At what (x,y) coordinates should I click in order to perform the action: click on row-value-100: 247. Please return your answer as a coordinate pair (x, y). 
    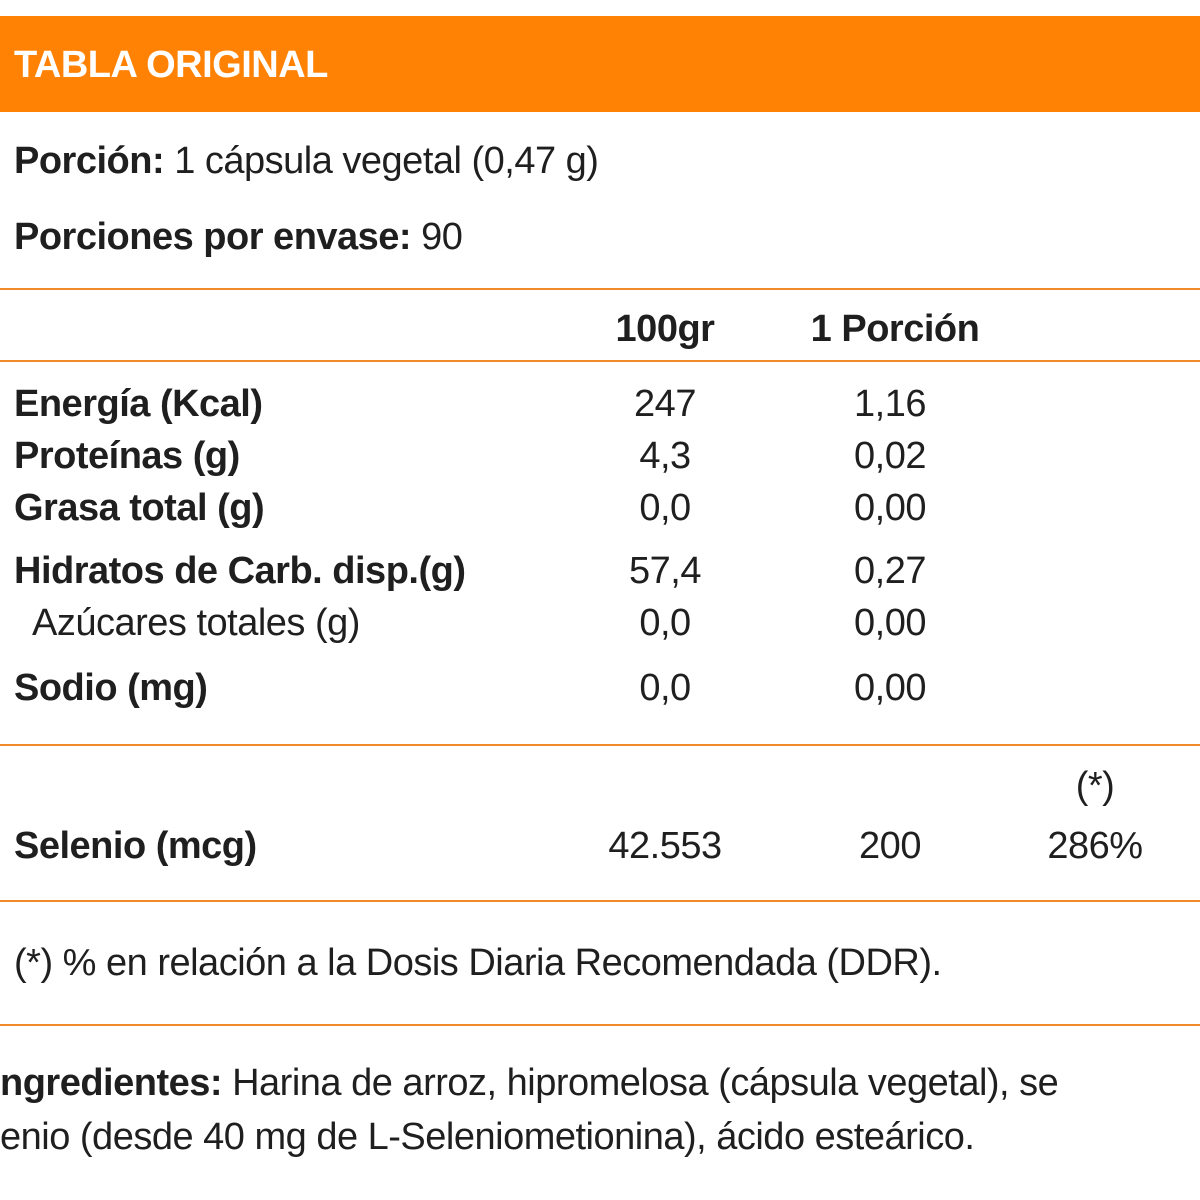
    Looking at the image, I should click on (665, 404).